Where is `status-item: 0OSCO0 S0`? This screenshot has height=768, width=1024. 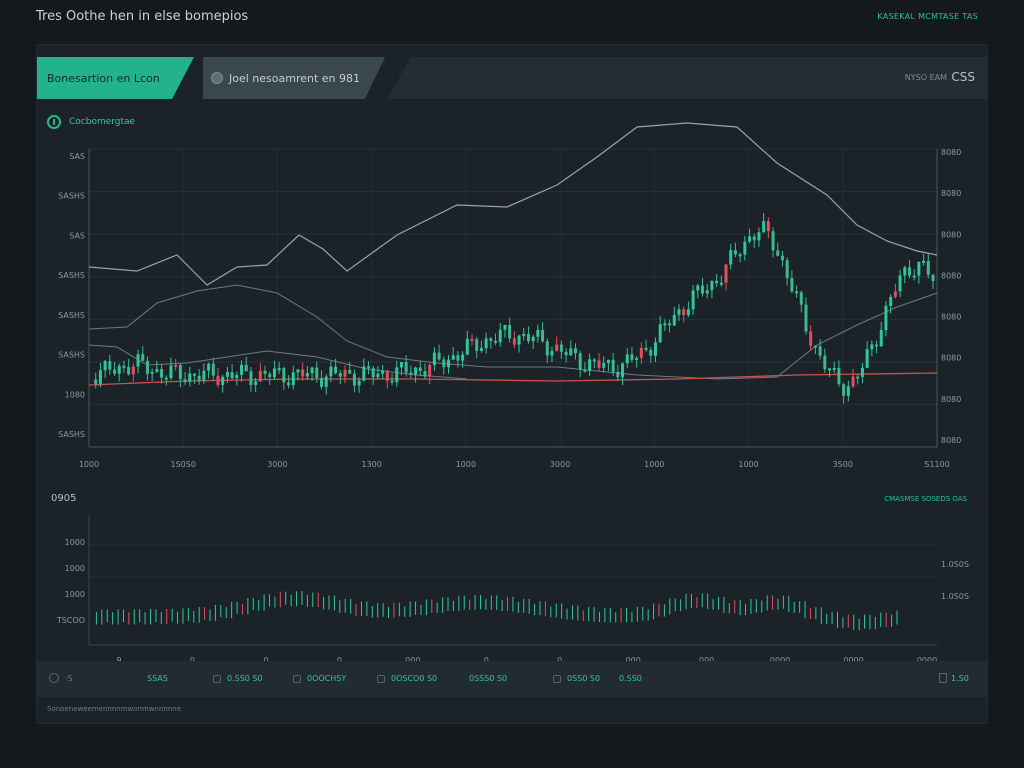
status-item: 0OSCO0 S0 is located at coordinates (407, 678).